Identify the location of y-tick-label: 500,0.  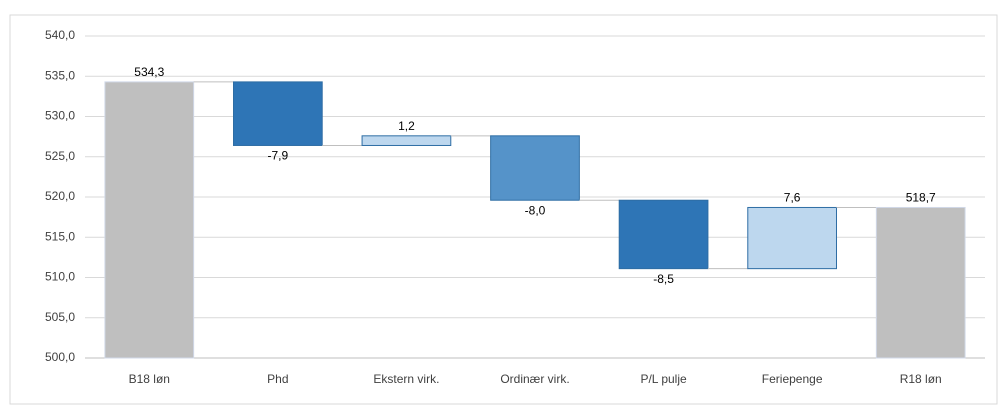
(60, 357).